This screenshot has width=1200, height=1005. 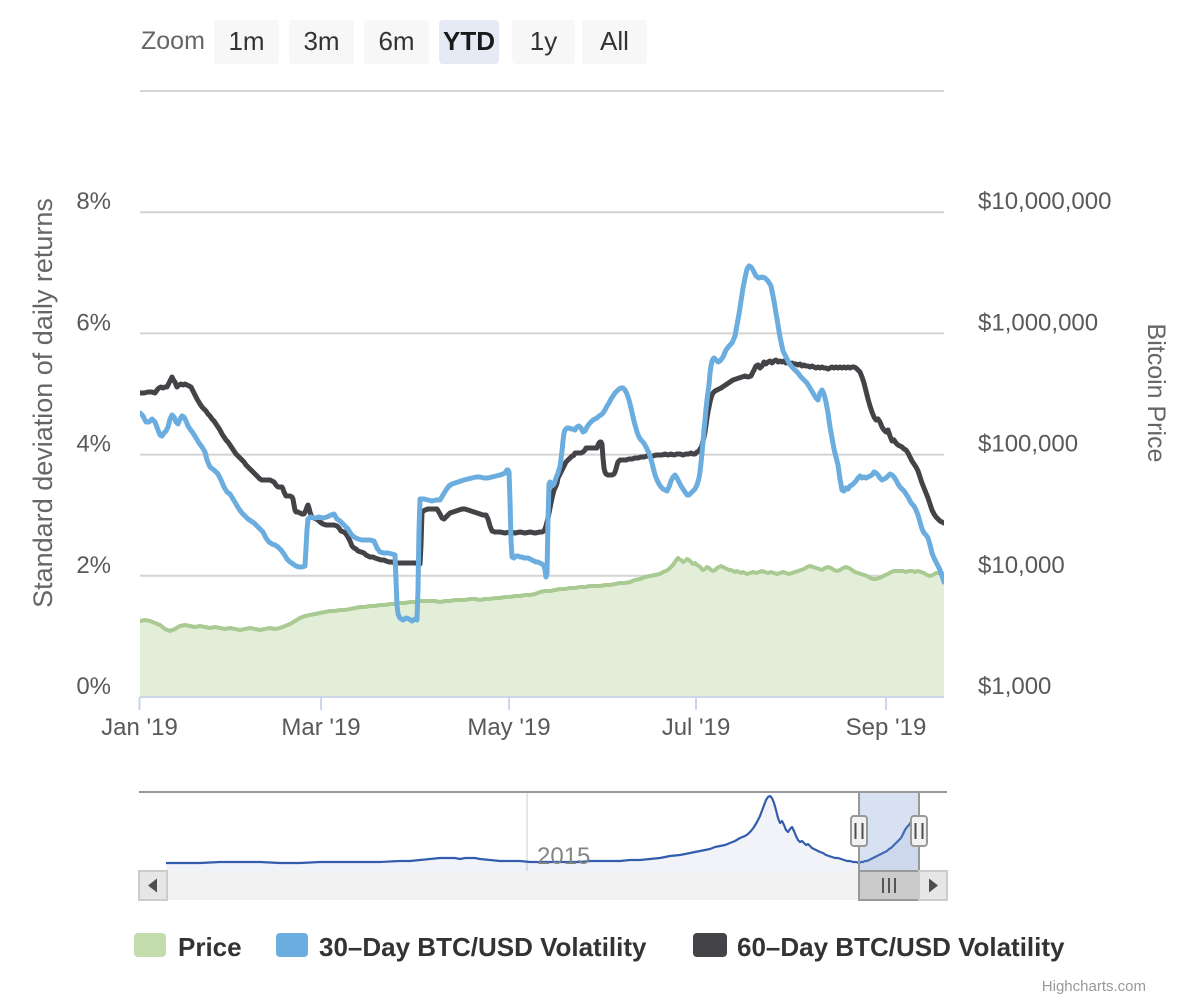 What do you see at coordinates (1156, 393) in the screenshot?
I see `svg-text: Bitcoin Price` at bounding box center [1156, 393].